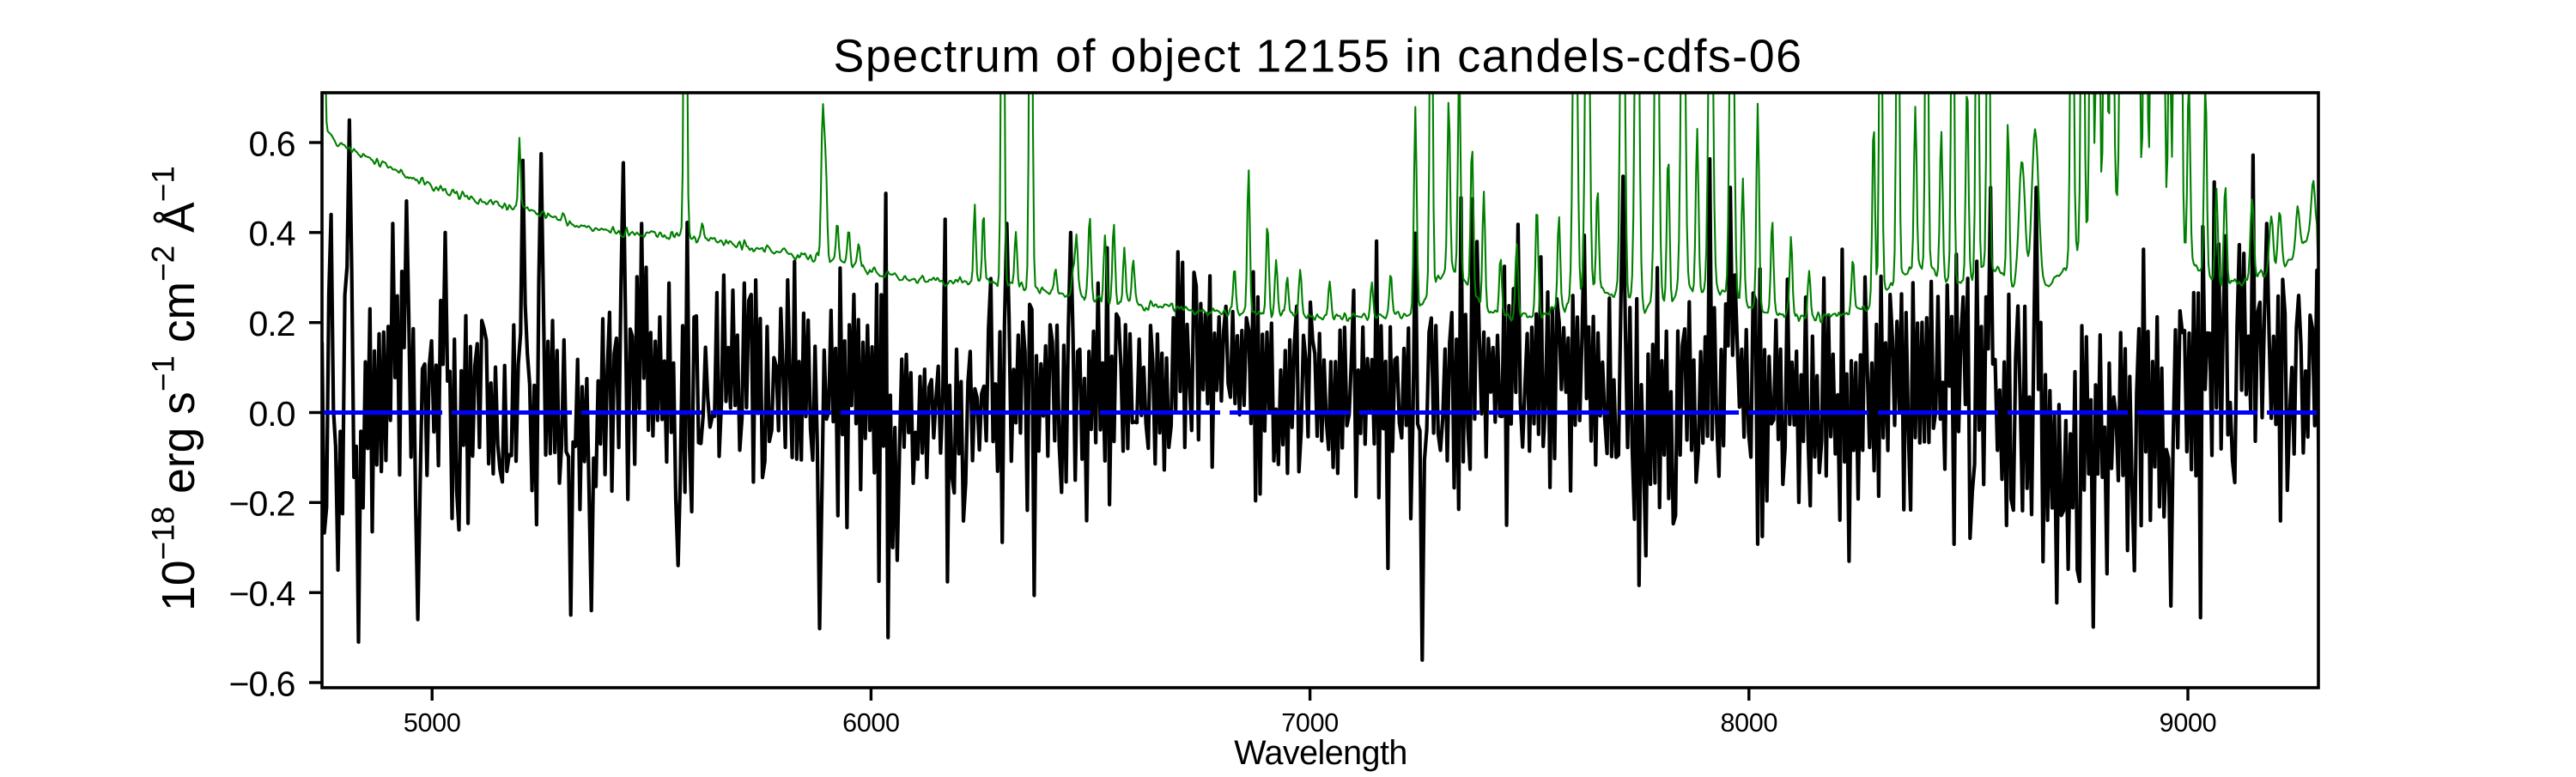 This screenshot has height=777, width=2576. I want to click on svg-text: 0.4, so click(272, 233).